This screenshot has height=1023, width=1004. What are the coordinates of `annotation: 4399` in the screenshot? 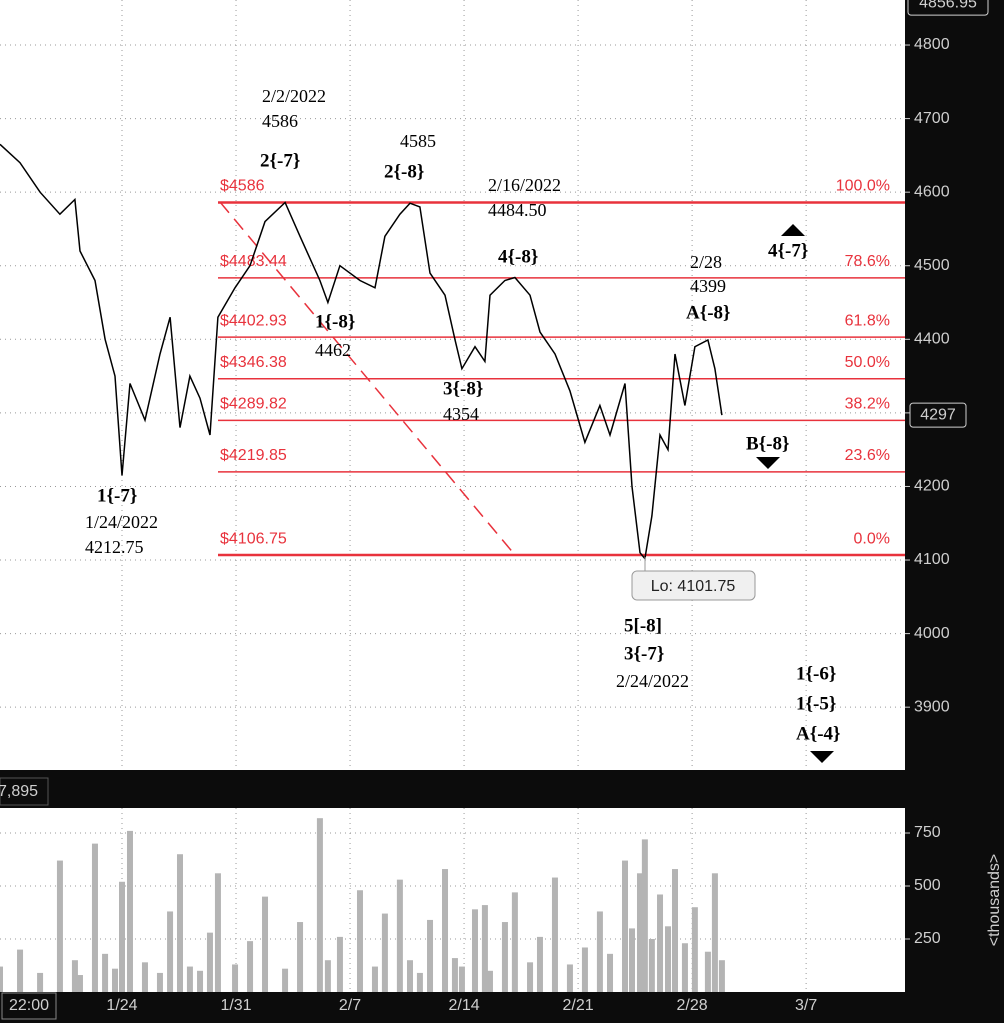 It's located at (708, 286).